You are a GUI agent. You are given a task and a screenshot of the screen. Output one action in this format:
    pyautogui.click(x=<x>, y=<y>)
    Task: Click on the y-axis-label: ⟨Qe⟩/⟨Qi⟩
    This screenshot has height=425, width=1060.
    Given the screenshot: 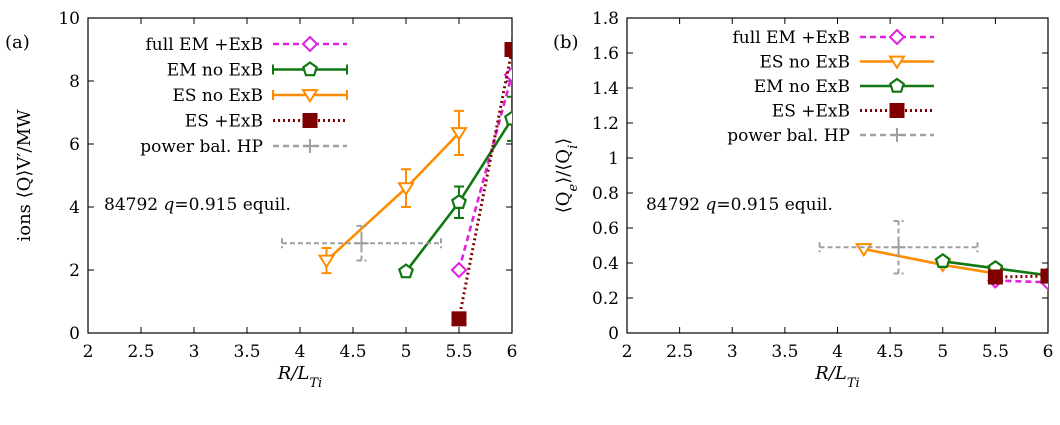 What is the action you would take?
    pyautogui.click(x=567, y=176)
    